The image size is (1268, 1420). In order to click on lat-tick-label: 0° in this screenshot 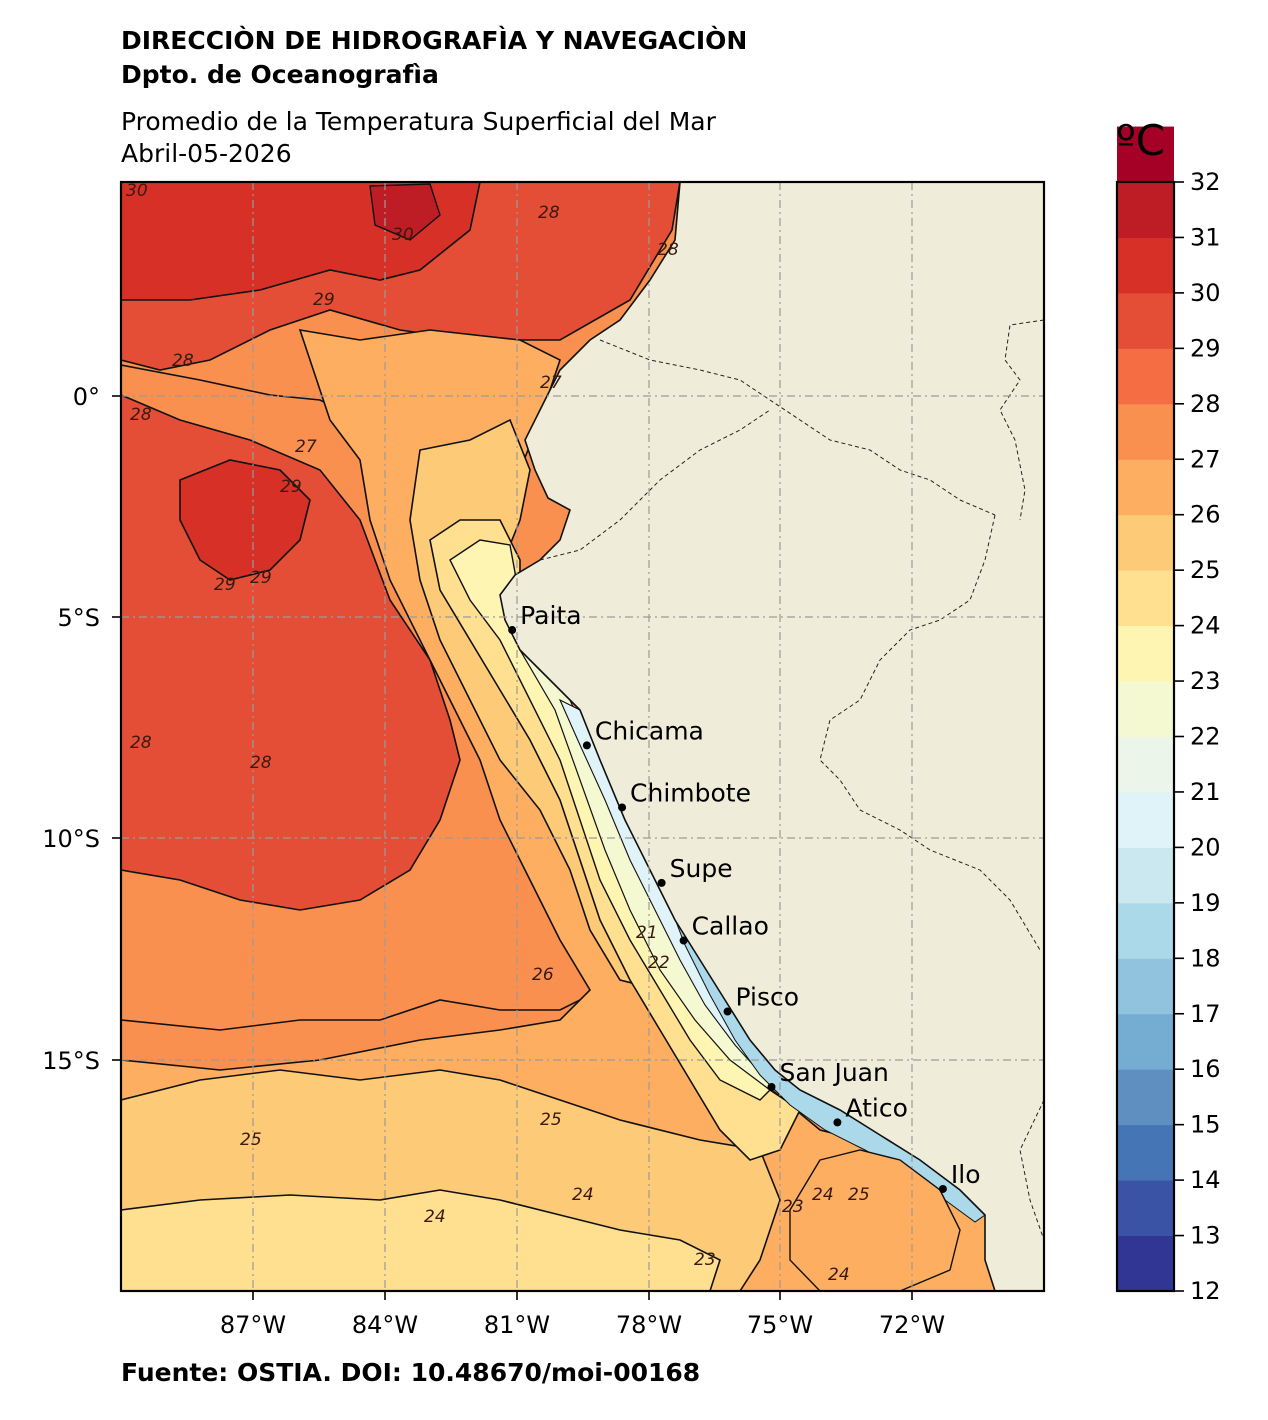, I will do `click(86, 397)`.